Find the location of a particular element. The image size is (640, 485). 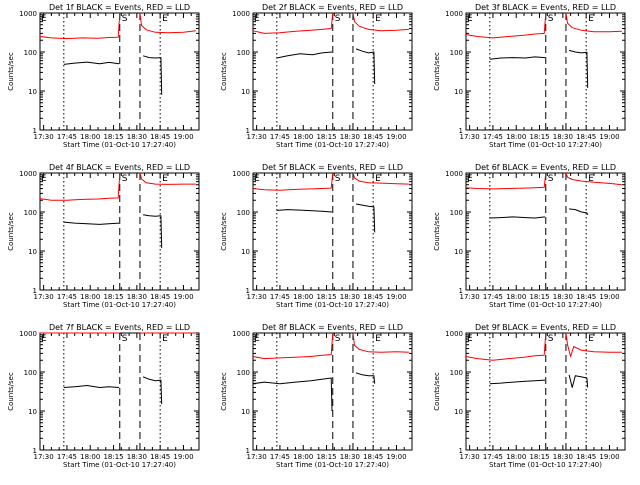

panel-title: Det 8f BLACK = Events, RED = LLD is located at coordinates (332, 327).